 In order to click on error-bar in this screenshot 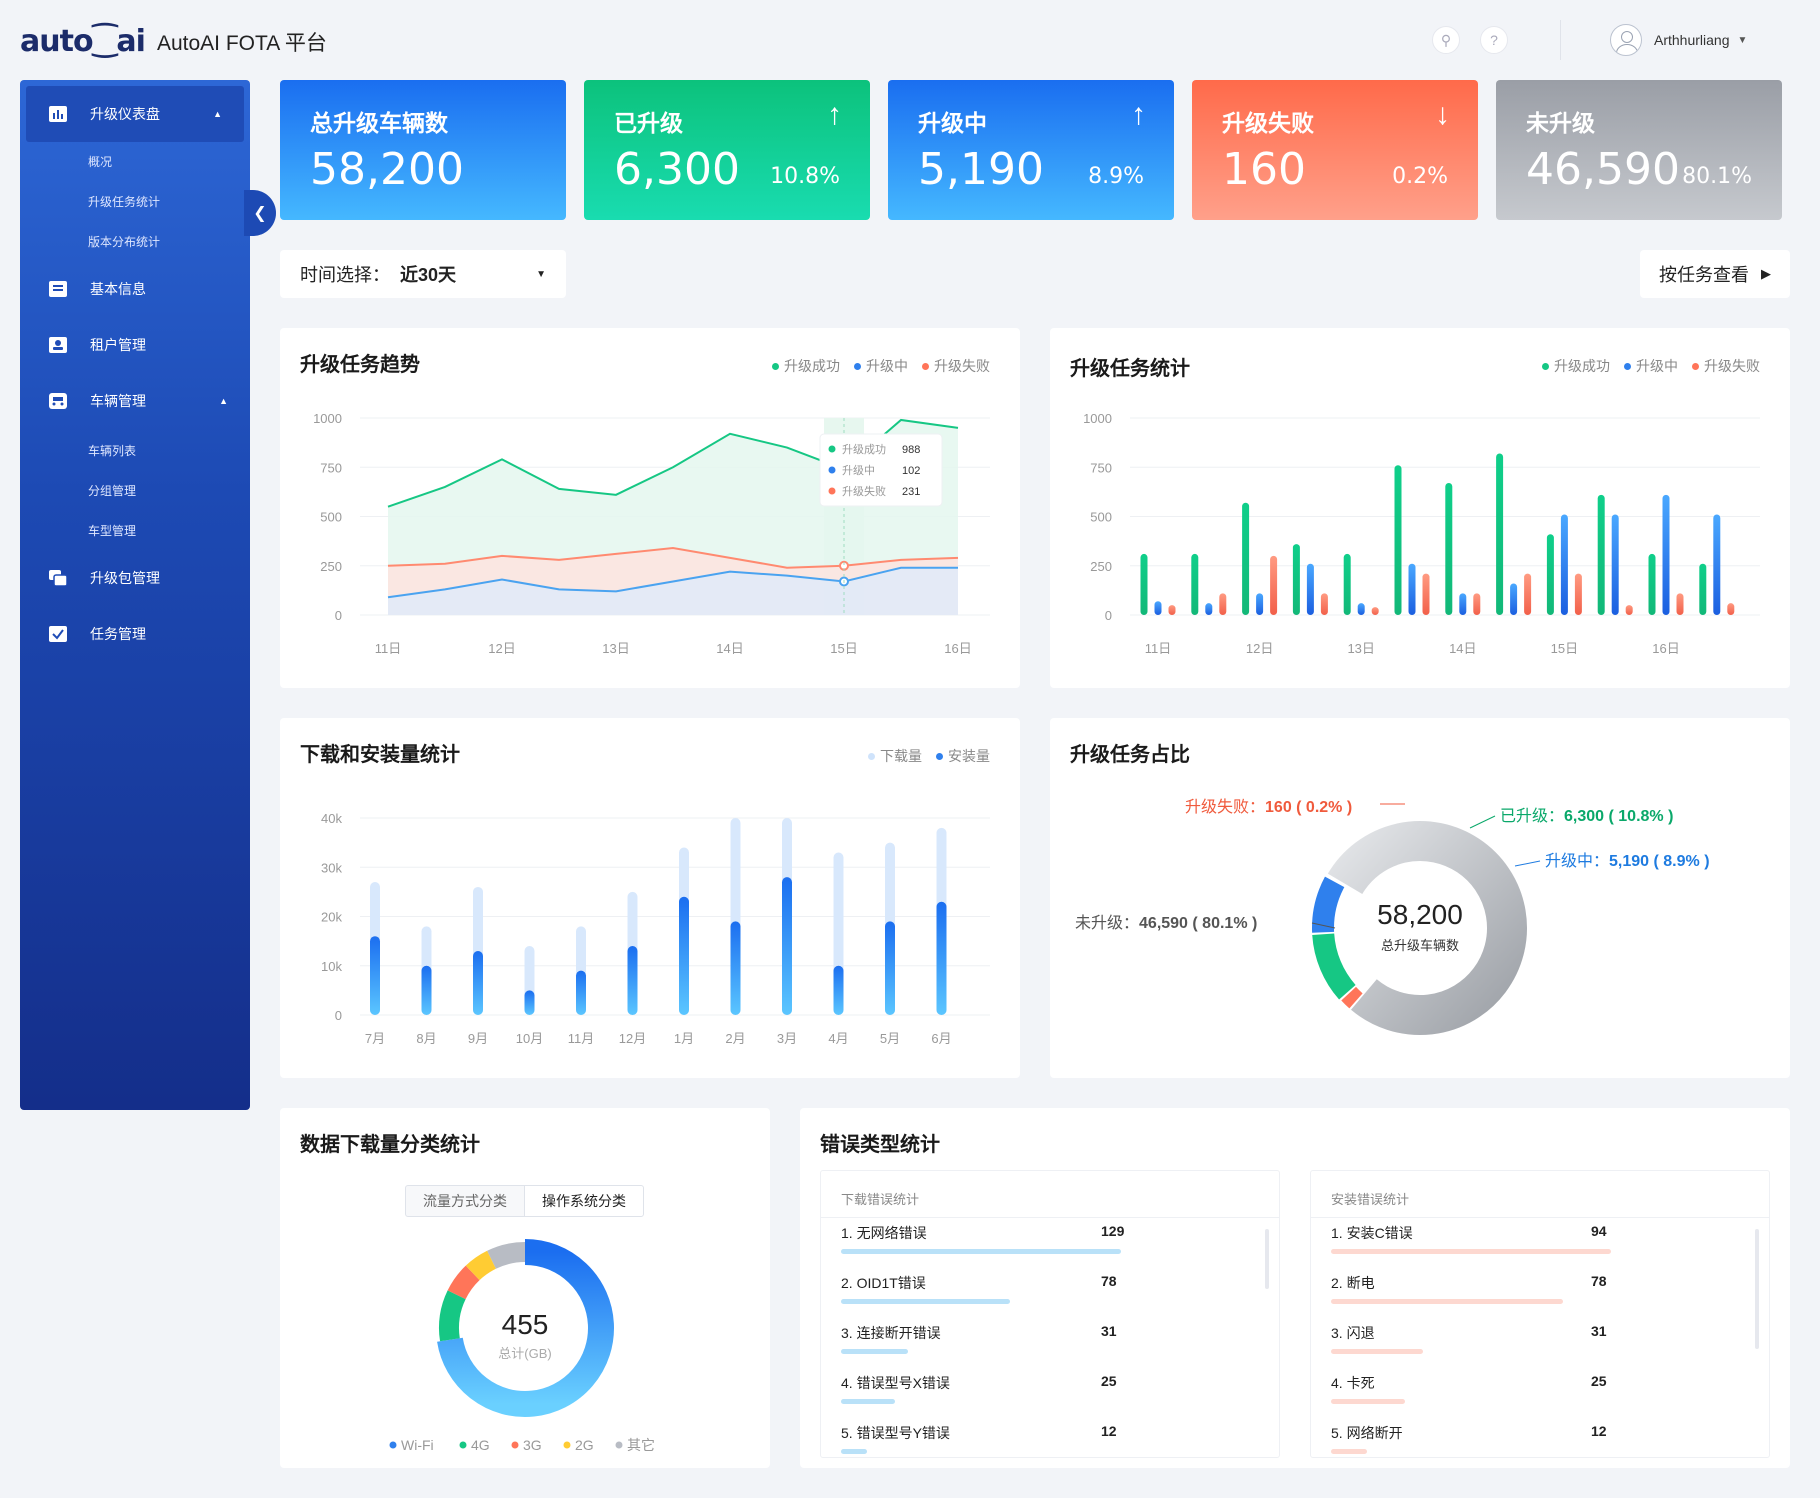, I will do `click(854, 1451)`.